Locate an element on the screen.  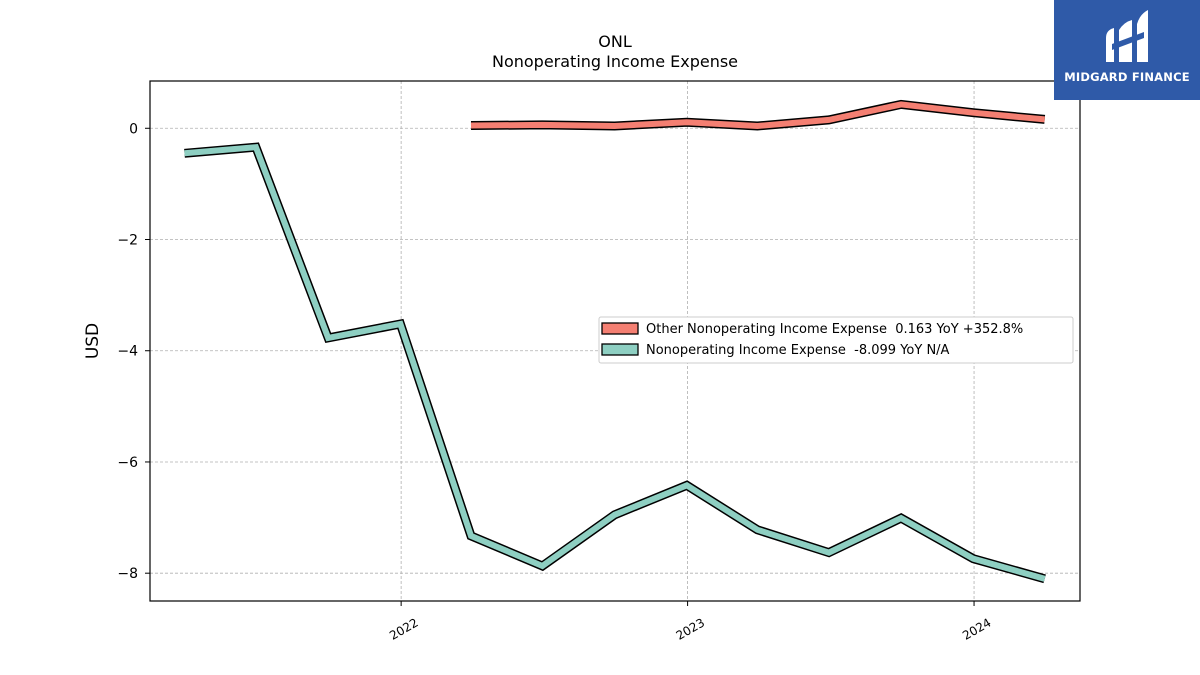
brand-logo: MIDGARD FINANCE is located at coordinates (1127, 50).